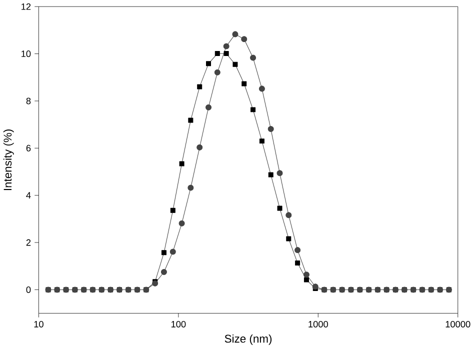 The image size is (474, 348). What do you see at coordinates (26, 53) in the screenshot?
I see `y-tick-label: 10` at bounding box center [26, 53].